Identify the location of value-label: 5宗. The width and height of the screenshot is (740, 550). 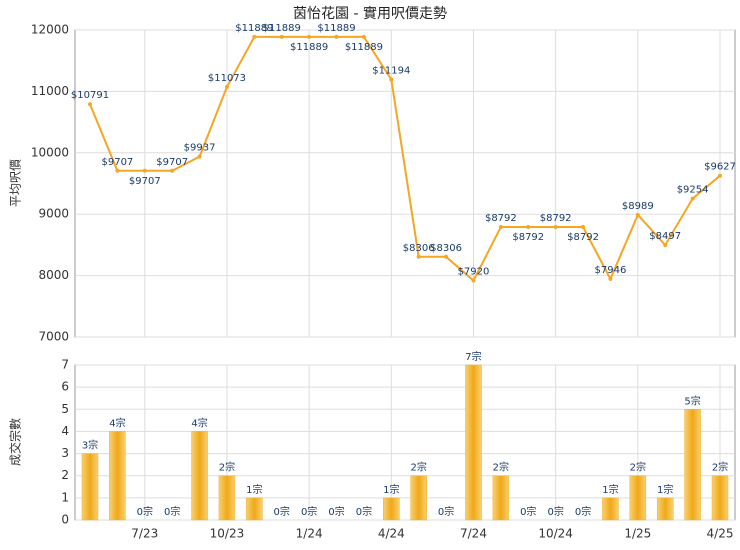
(692, 400).